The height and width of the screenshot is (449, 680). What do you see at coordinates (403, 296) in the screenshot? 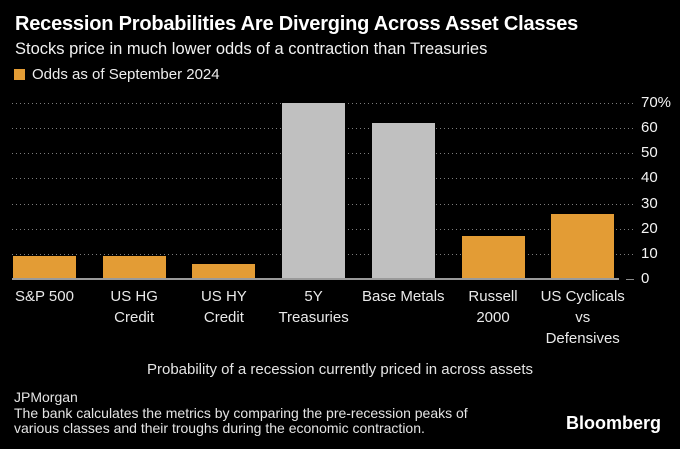
I see `category-label: Base Metals` at bounding box center [403, 296].